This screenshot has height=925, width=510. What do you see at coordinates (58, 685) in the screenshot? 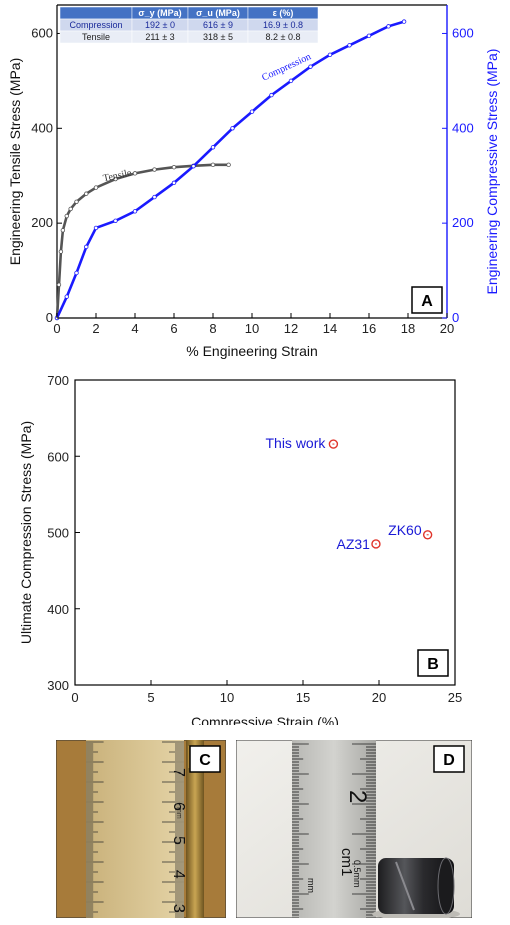
I see `b-y-tick-label: 300` at bounding box center [58, 685].